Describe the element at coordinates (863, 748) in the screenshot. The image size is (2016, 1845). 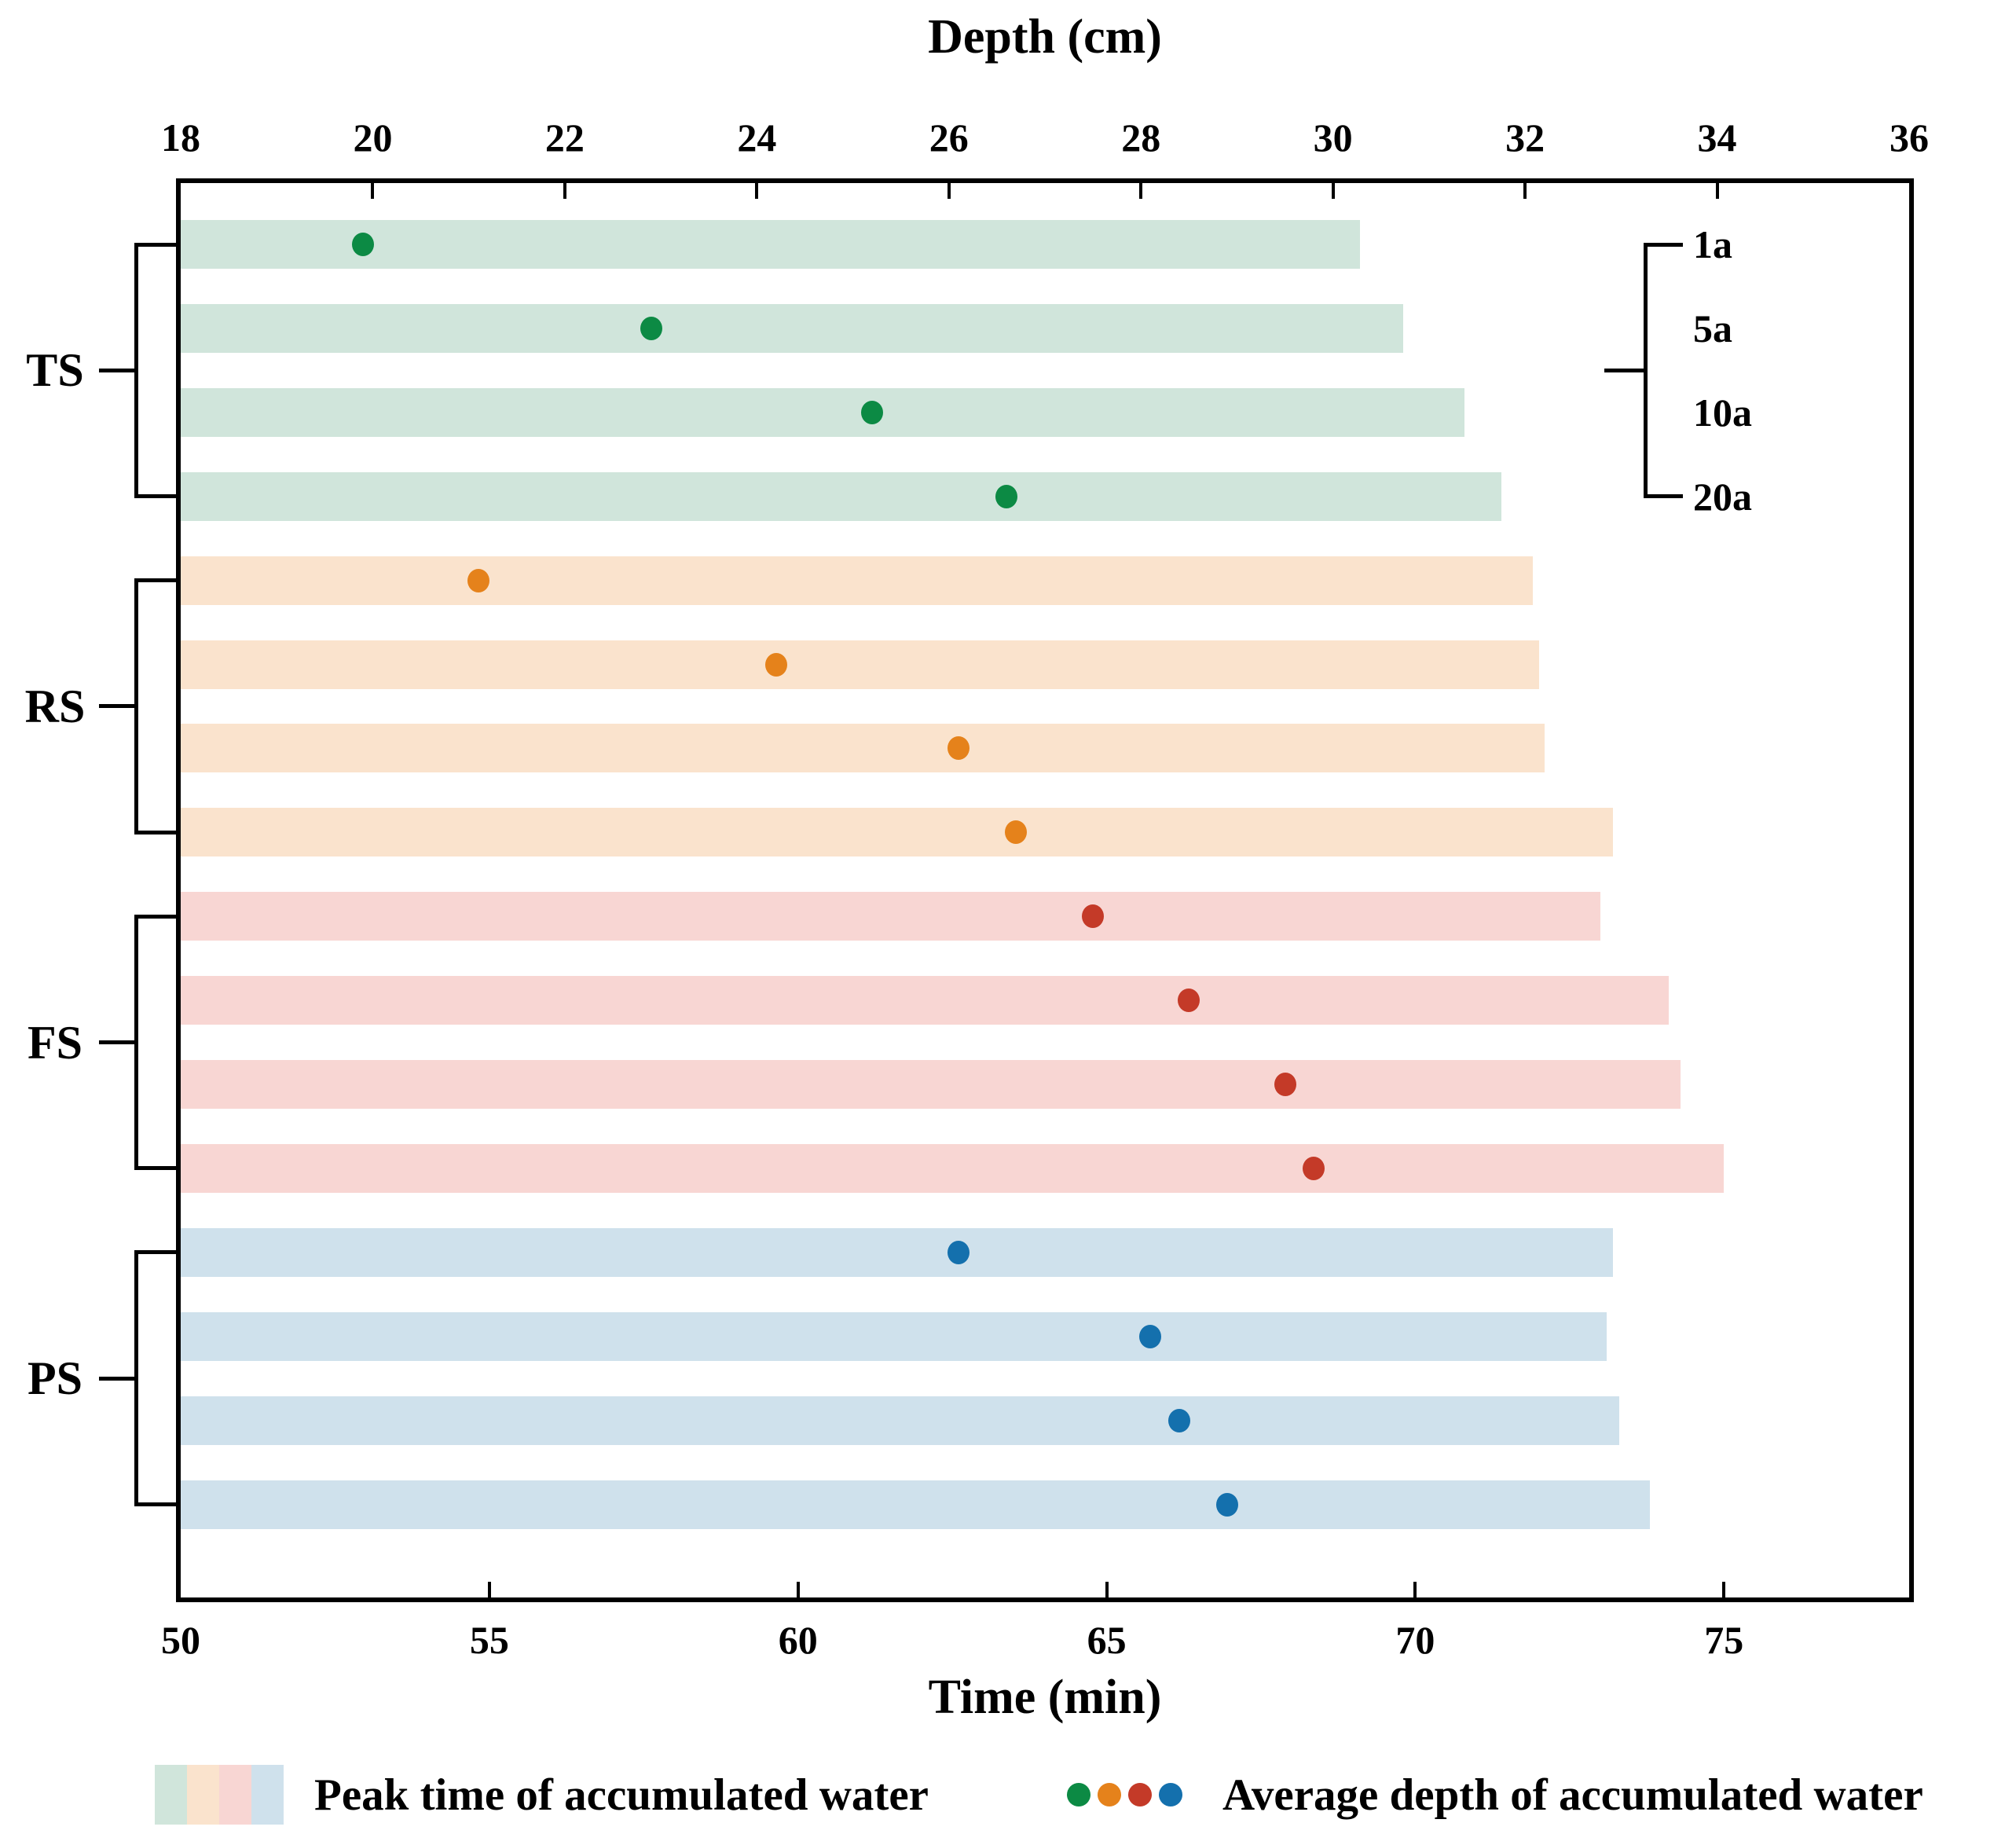
I see `bar-rs-10a` at that location.